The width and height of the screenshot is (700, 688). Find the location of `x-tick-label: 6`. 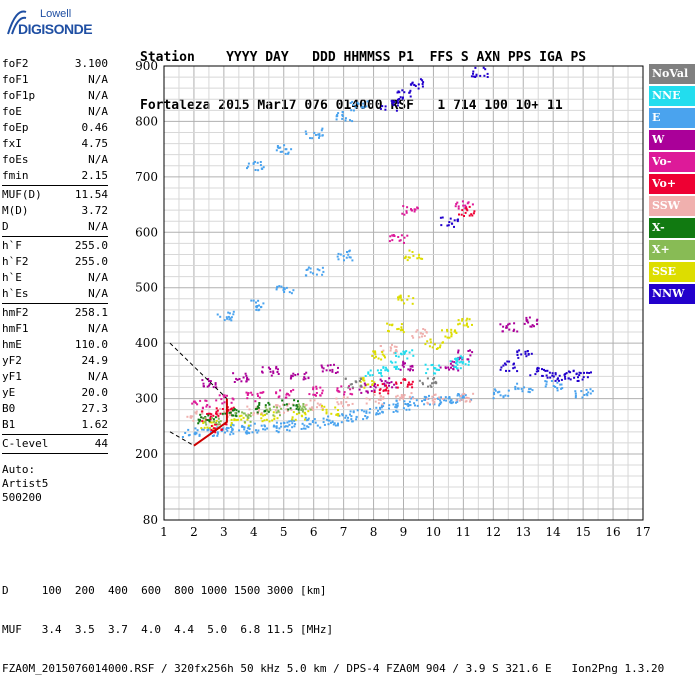

x-tick-label: 6 is located at coordinates (314, 532).